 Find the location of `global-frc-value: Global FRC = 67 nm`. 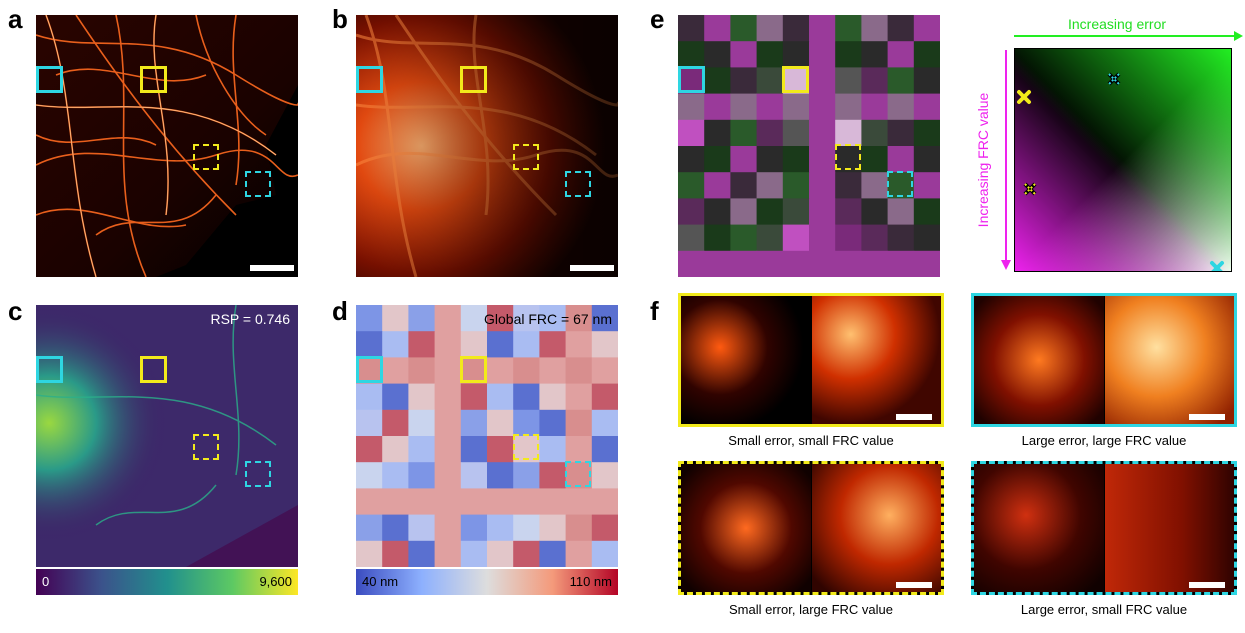

global-frc-value: Global FRC = 67 nm is located at coordinates (548, 319).